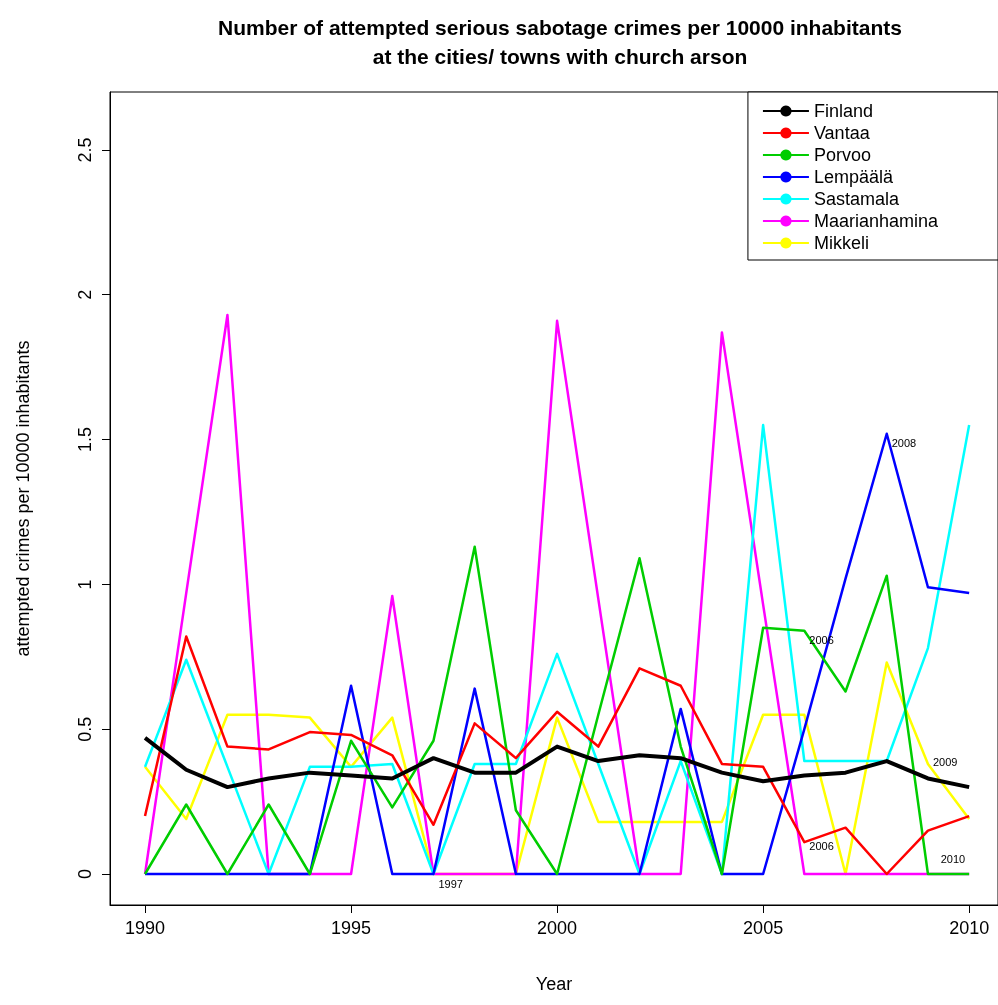 This screenshot has height=1005, width=998. Describe the element at coordinates (85, 150) in the screenshot. I see `y-tick-label: 2.5` at that location.